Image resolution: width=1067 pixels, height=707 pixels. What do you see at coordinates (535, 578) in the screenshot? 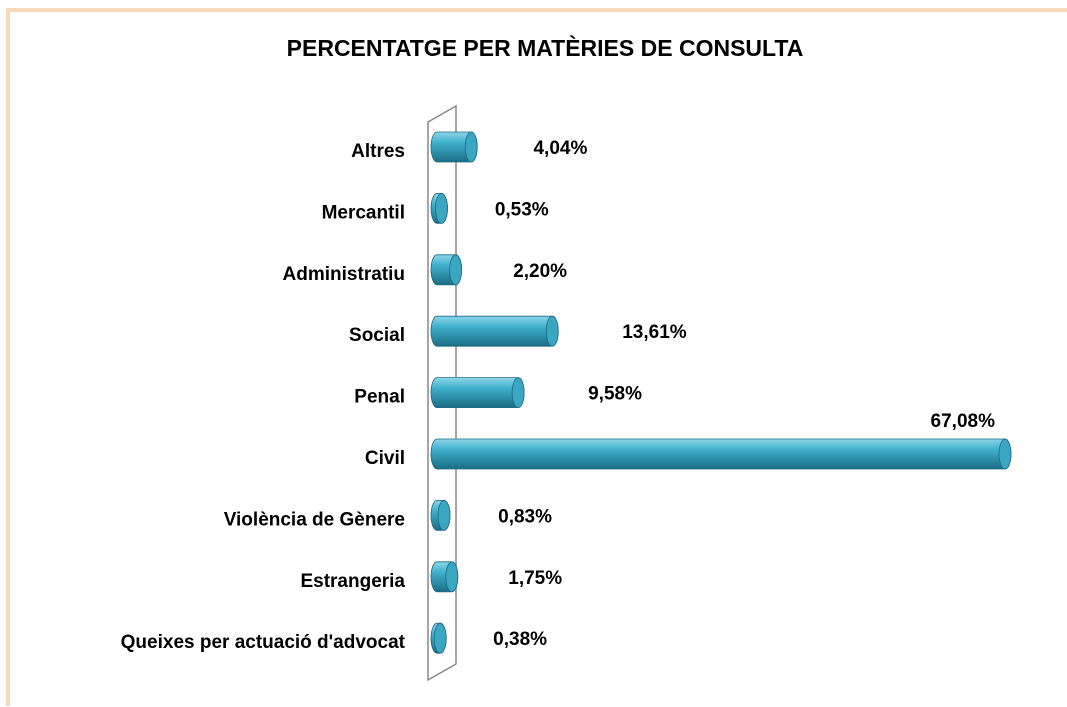
I see `value-label: 1,75%` at bounding box center [535, 578].